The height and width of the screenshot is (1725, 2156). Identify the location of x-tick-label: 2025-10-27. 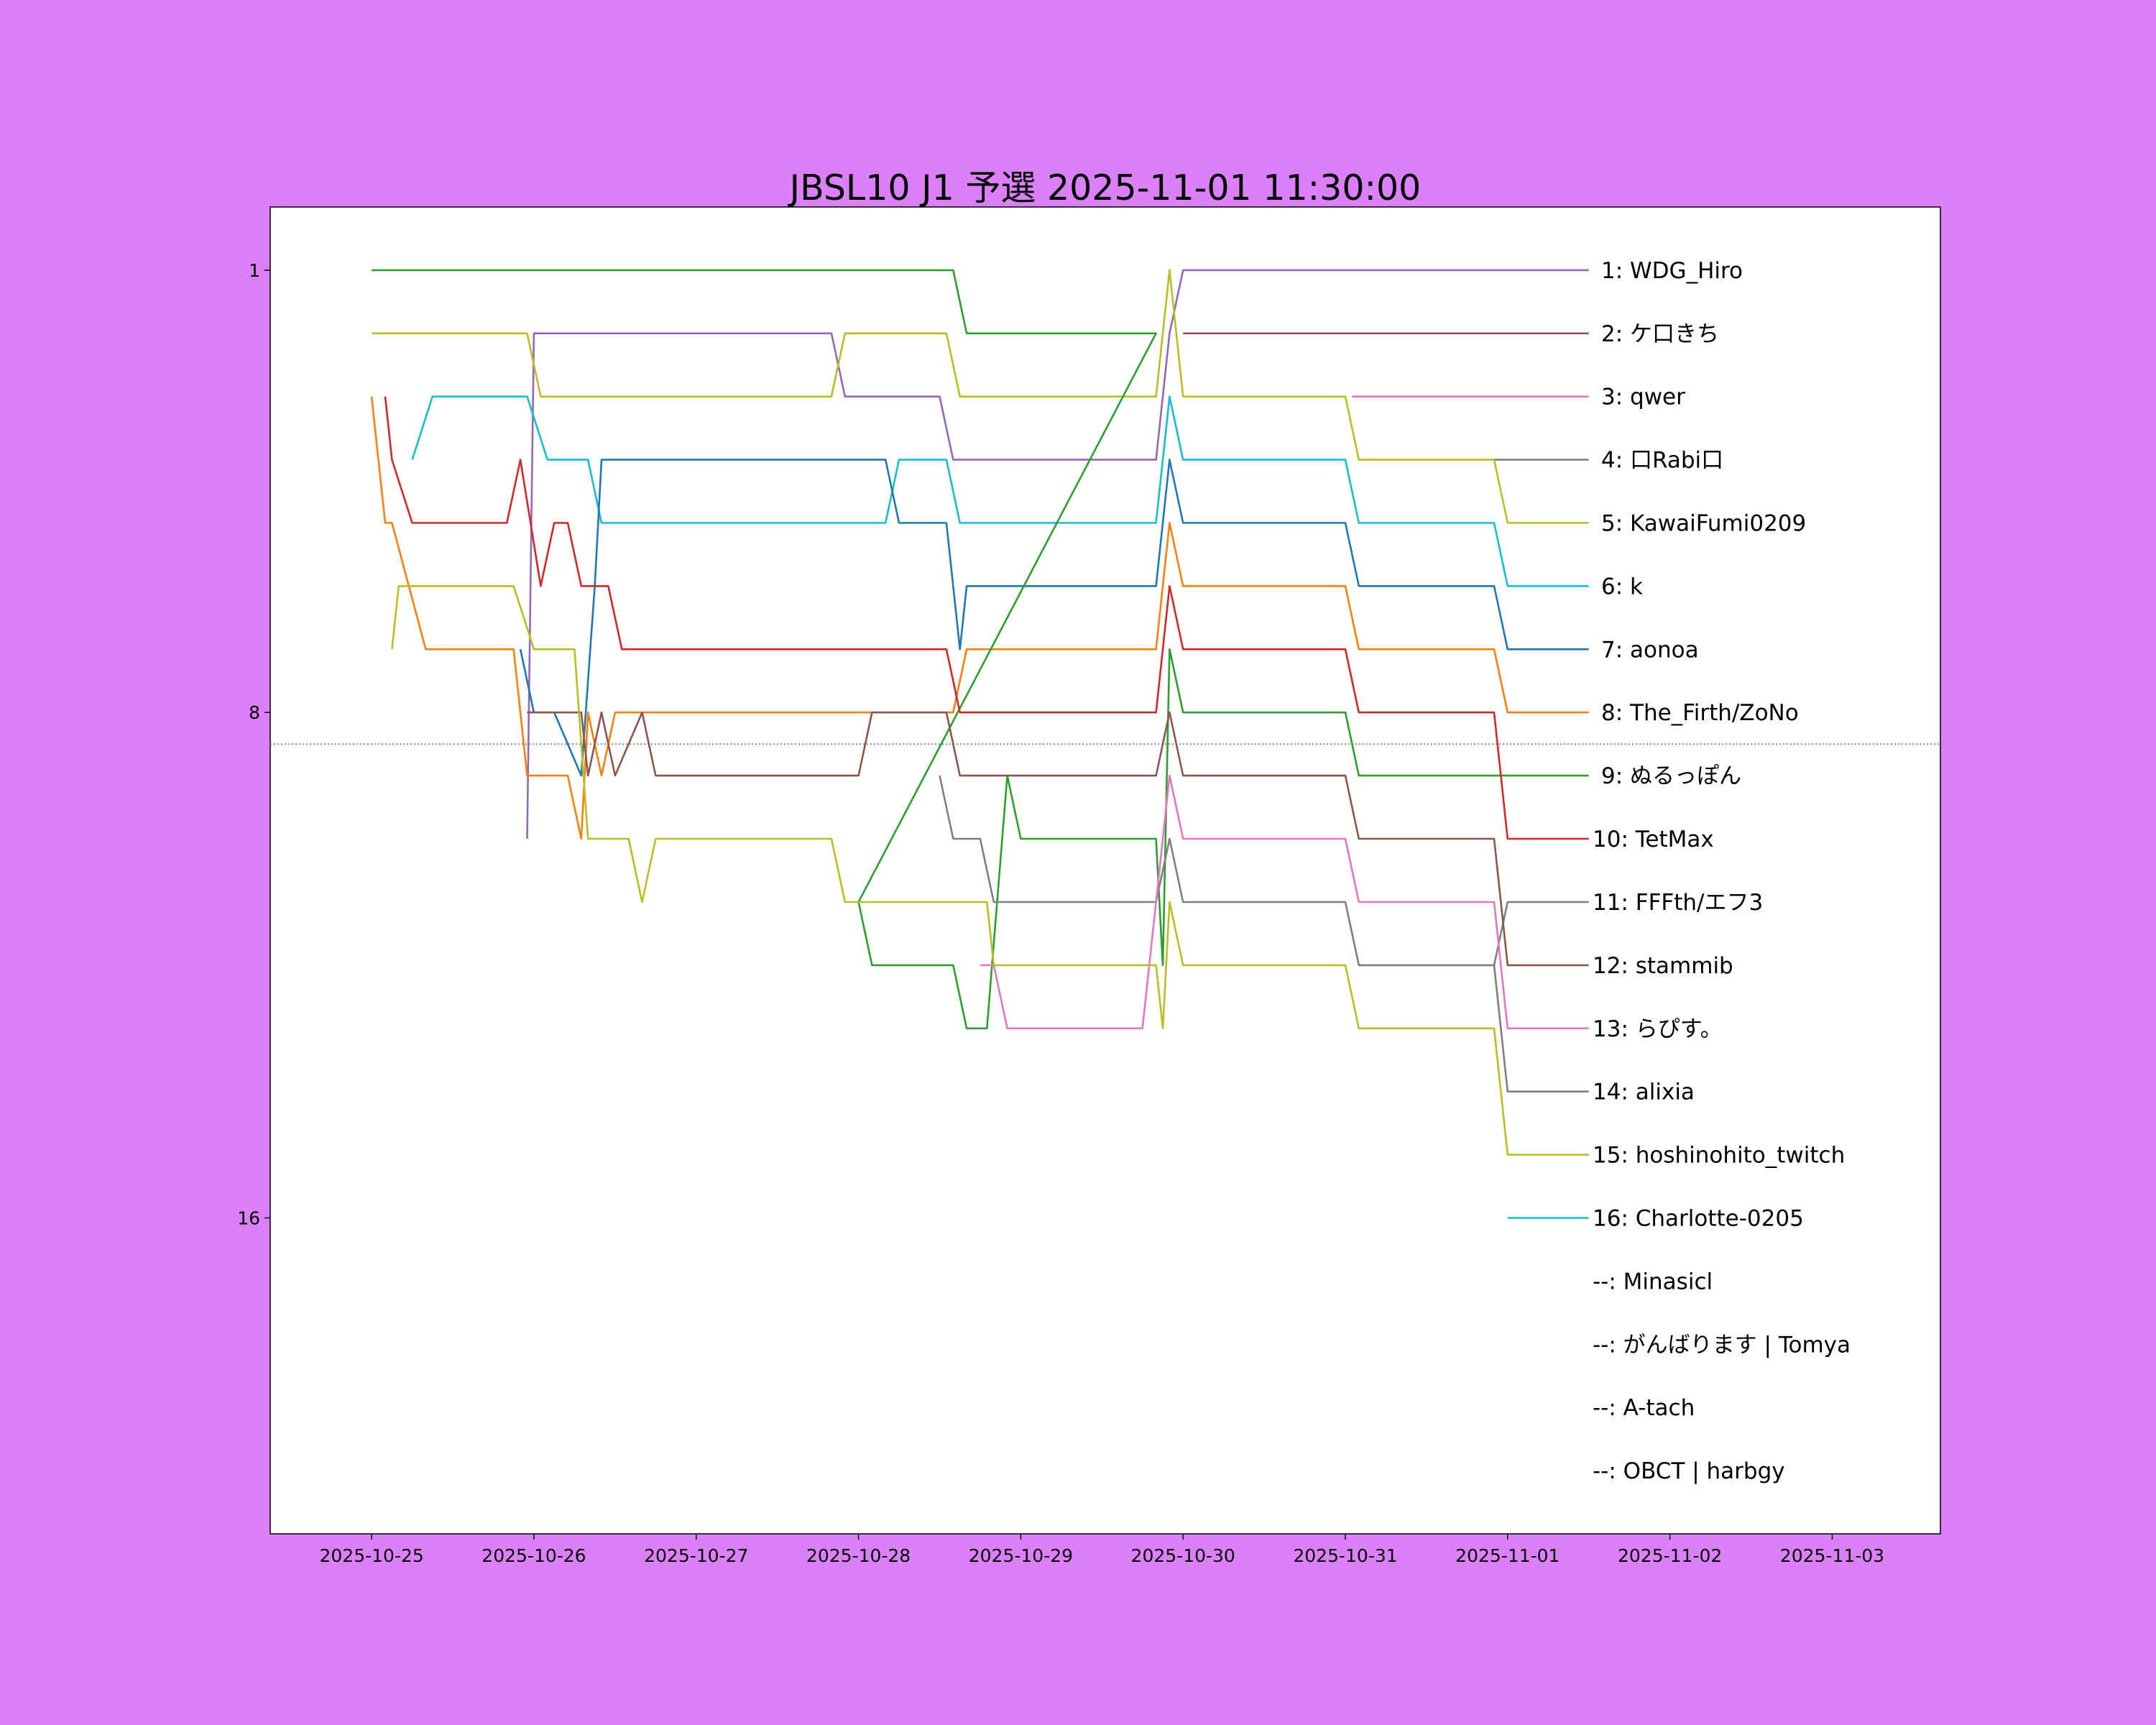
(696, 1555).